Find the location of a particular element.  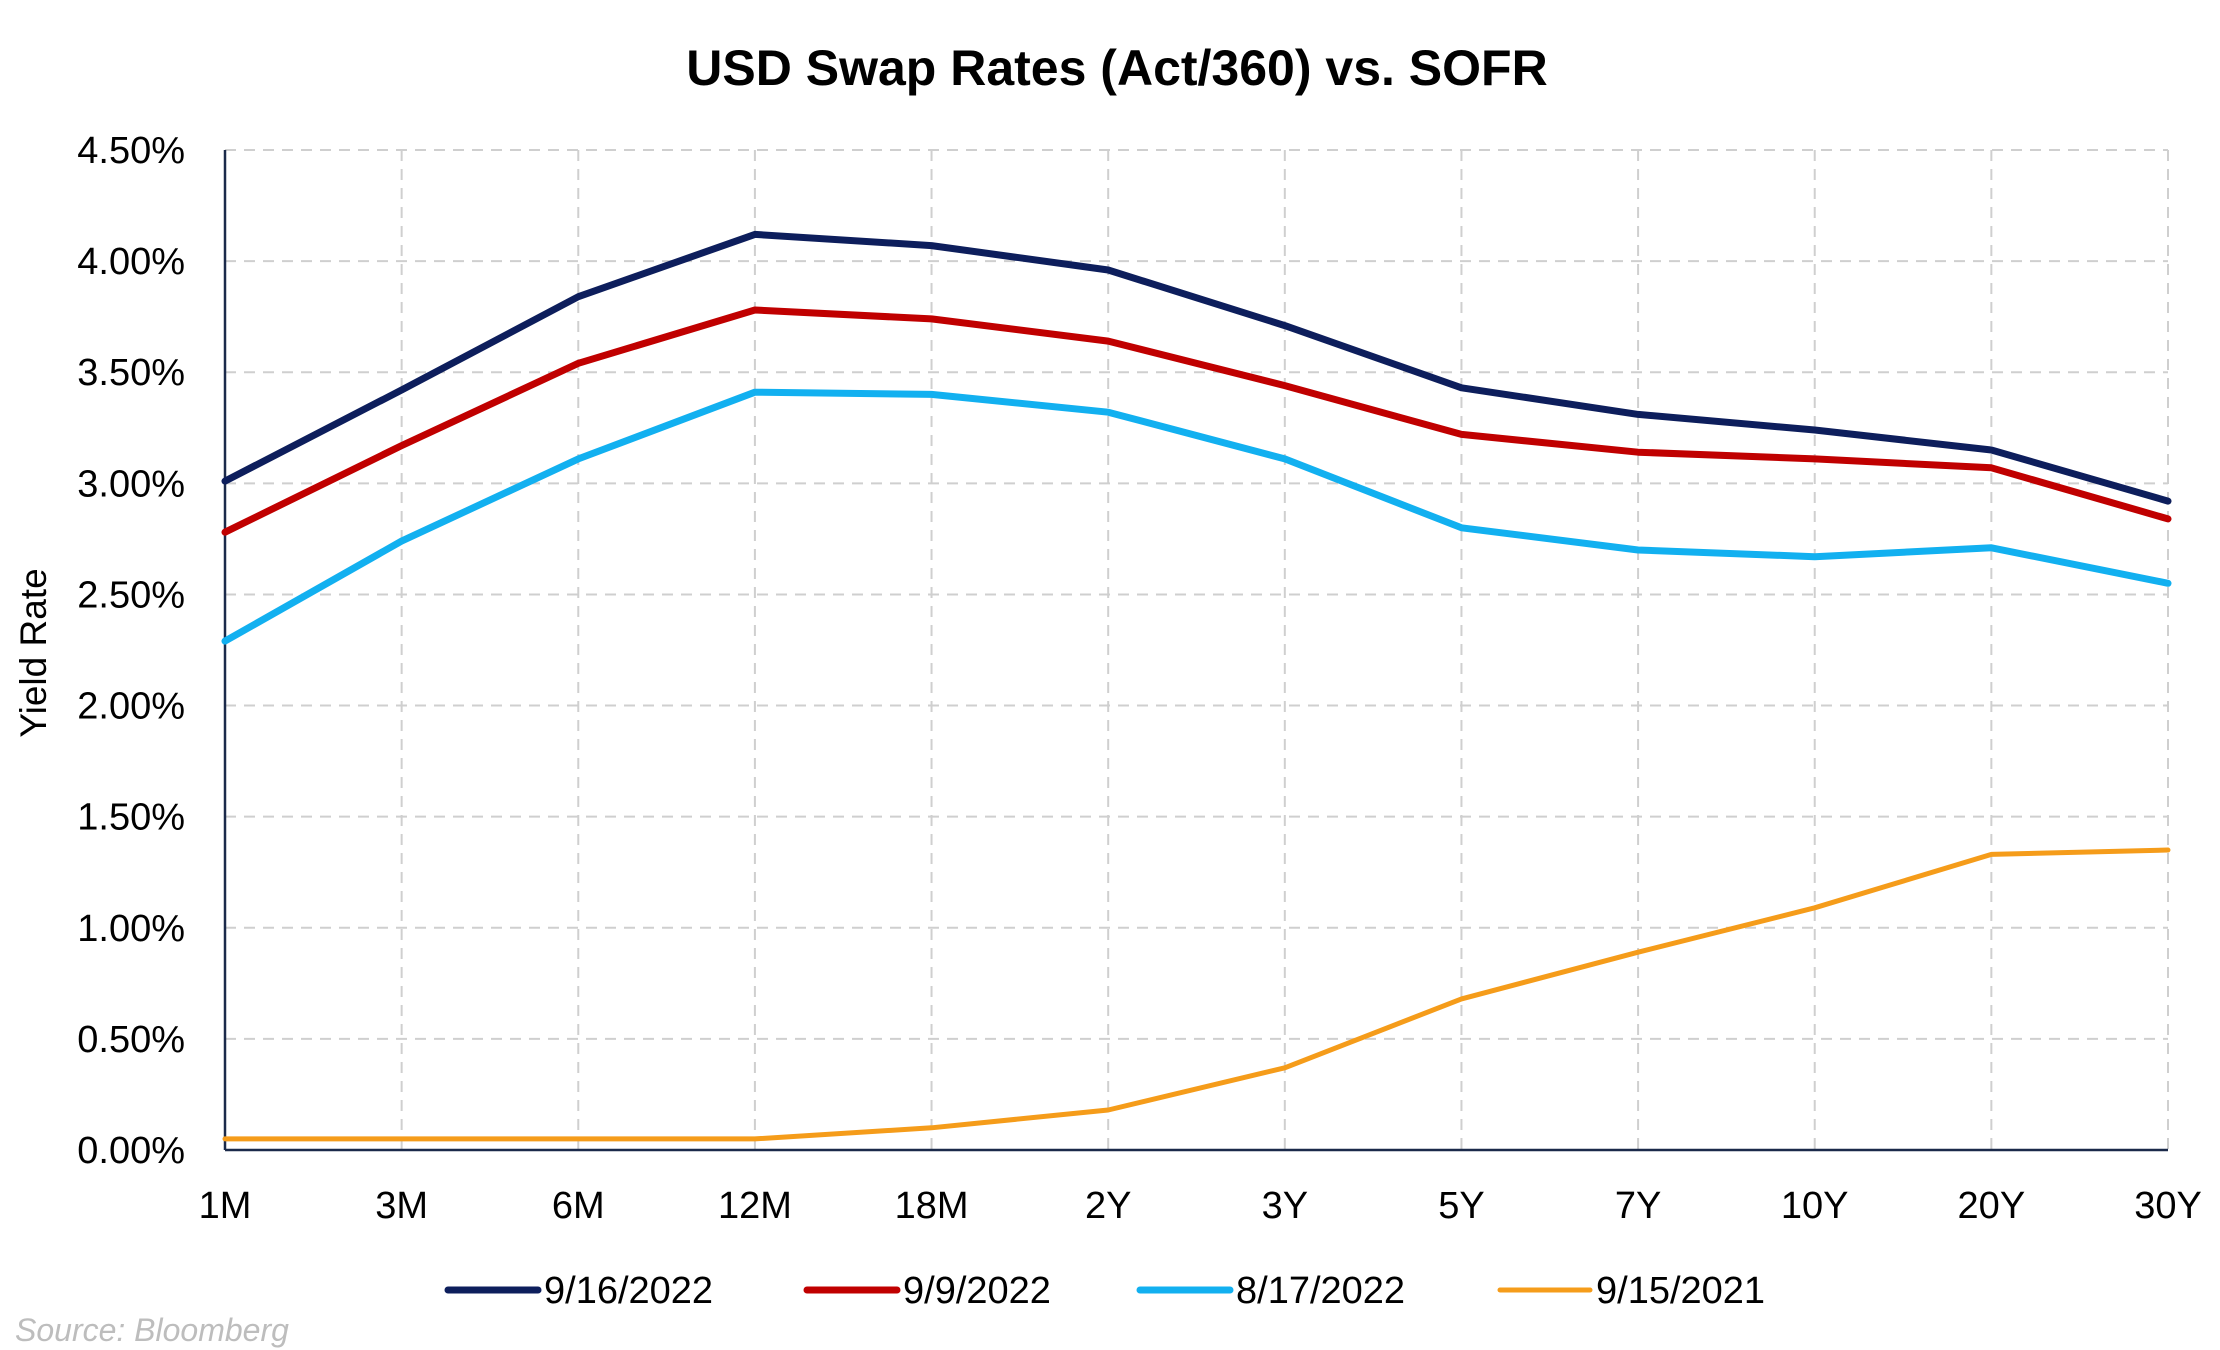

x-tick-label: 7Y is located at coordinates (1638, 1206).